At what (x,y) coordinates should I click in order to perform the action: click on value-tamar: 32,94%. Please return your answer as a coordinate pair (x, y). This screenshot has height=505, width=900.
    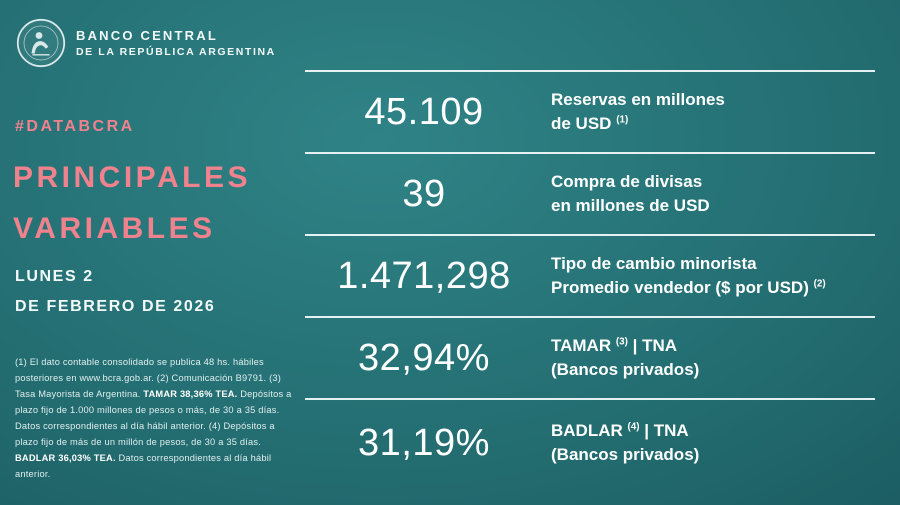
    Looking at the image, I should click on (424, 357).